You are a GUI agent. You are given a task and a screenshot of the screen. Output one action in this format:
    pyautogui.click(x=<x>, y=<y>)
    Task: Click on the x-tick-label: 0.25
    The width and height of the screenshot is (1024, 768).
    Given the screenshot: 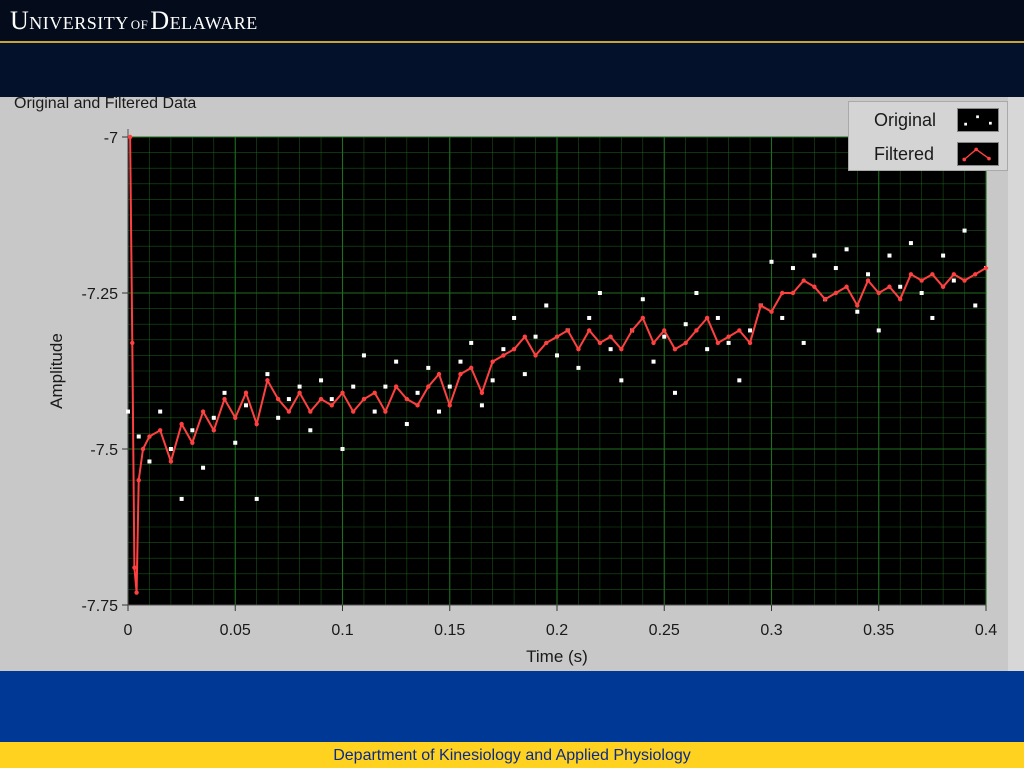 What is the action you would take?
    pyautogui.click(x=664, y=630)
    